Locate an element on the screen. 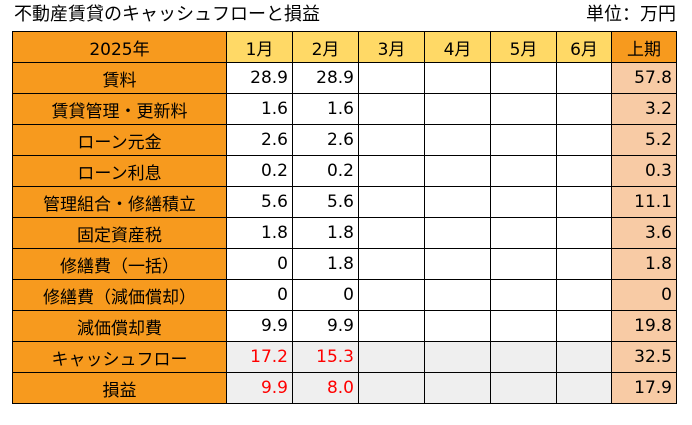 The height and width of the screenshot is (425, 692). month-header: 6月 is located at coordinates (584, 47).